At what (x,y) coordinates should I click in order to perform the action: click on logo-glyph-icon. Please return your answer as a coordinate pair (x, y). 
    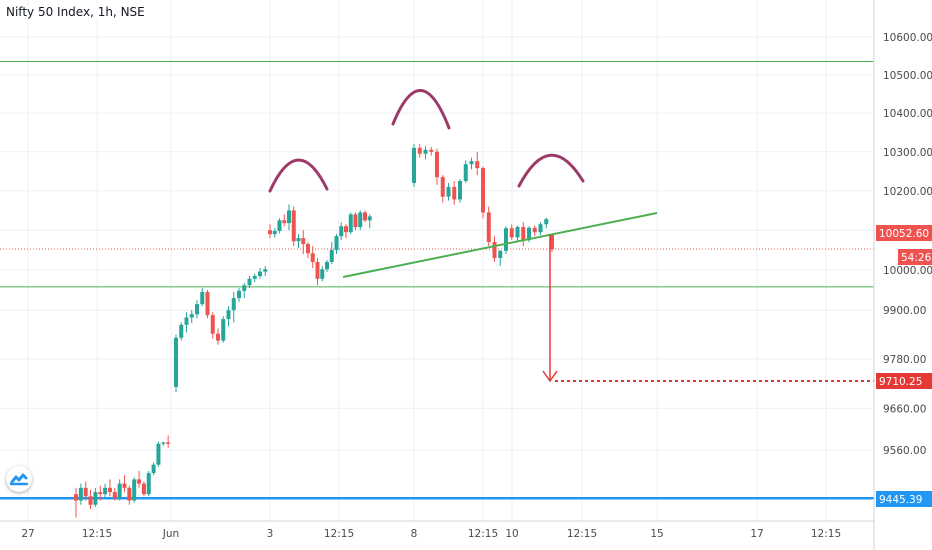
    Looking at the image, I should click on (19, 479).